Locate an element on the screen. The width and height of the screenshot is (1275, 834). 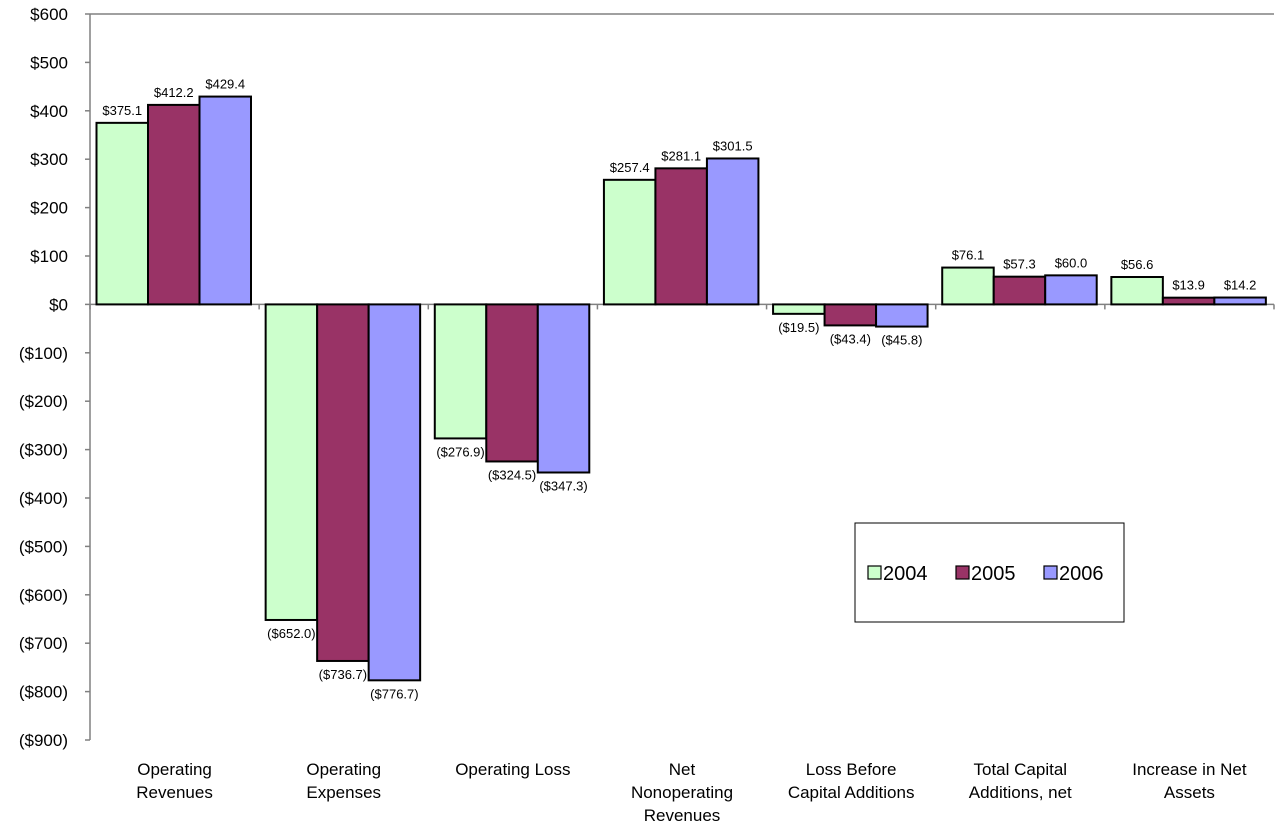
y-tick-label: ($600) is located at coordinates (43, 595).